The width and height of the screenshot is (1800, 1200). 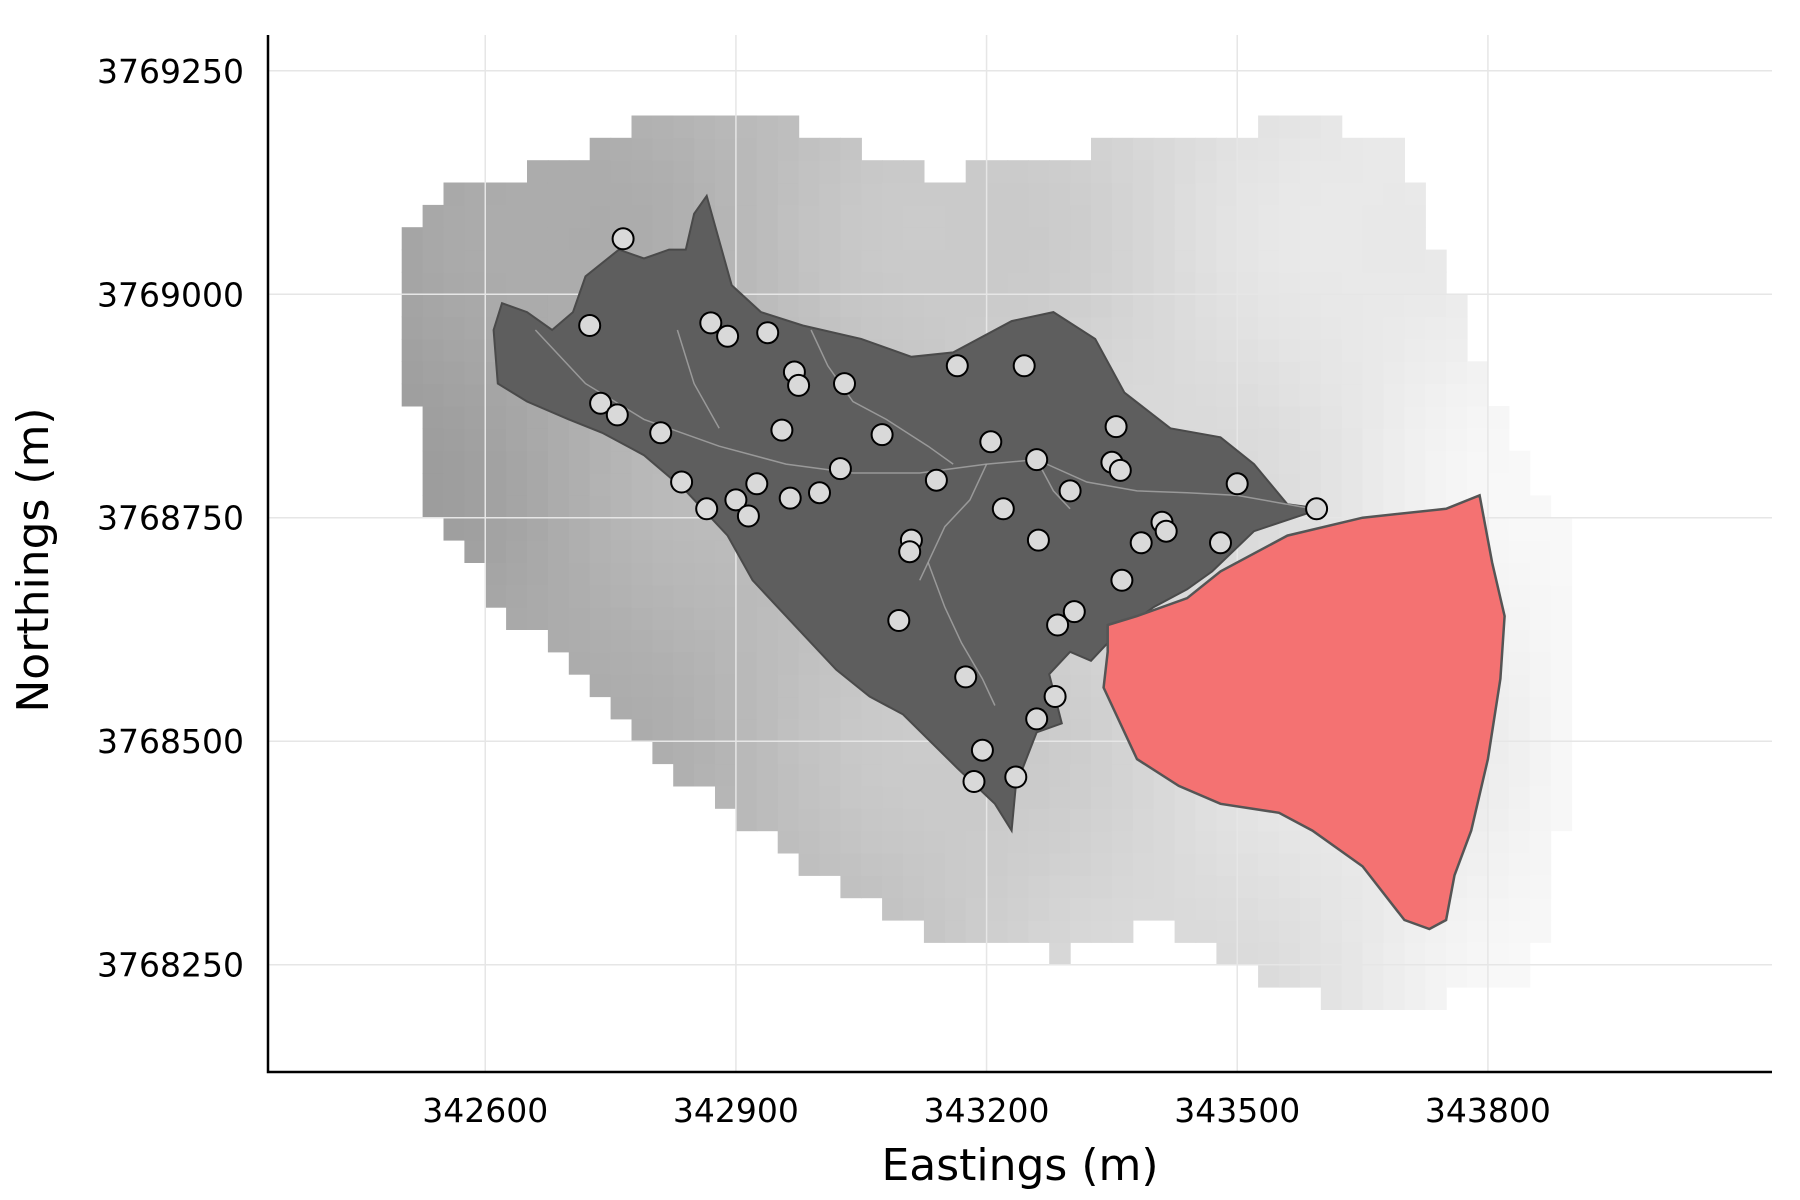 I want to click on x-tick-label: 342600, so click(x=485, y=1110).